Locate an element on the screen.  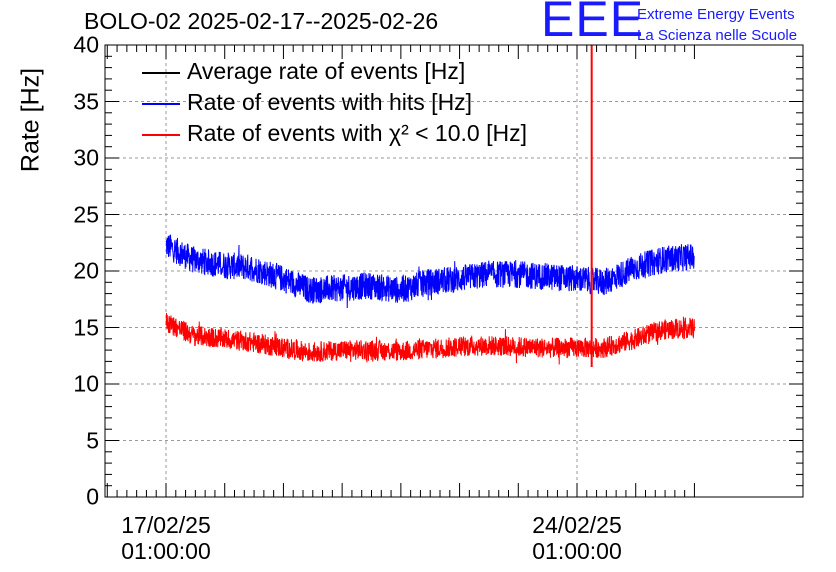
eee-logo: EEE is located at coordinates (593, 23).